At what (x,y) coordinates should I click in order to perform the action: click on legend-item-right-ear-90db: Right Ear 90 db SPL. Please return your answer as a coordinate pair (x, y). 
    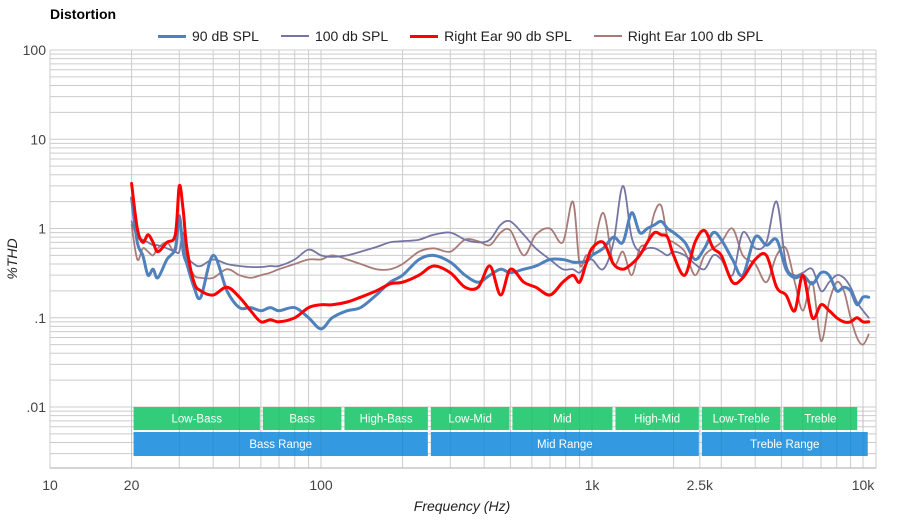
    Looking at the image, I should click on (491, 36).